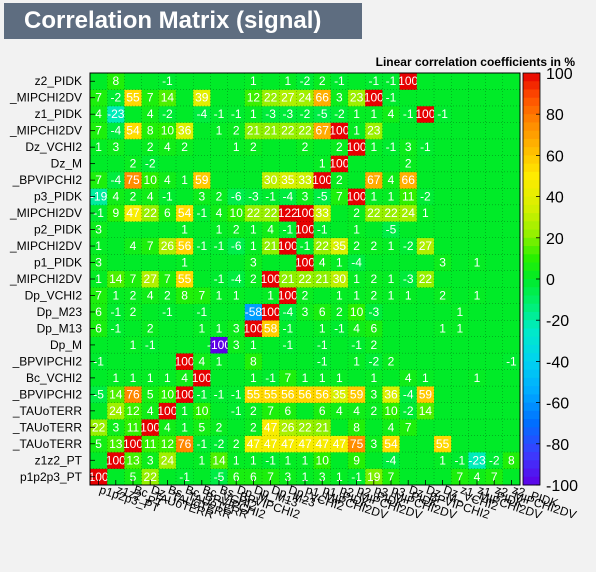 This screenshot has height=572, width=596. I want to click on y-tick-label: p1_PIDK, so click(58, 263).